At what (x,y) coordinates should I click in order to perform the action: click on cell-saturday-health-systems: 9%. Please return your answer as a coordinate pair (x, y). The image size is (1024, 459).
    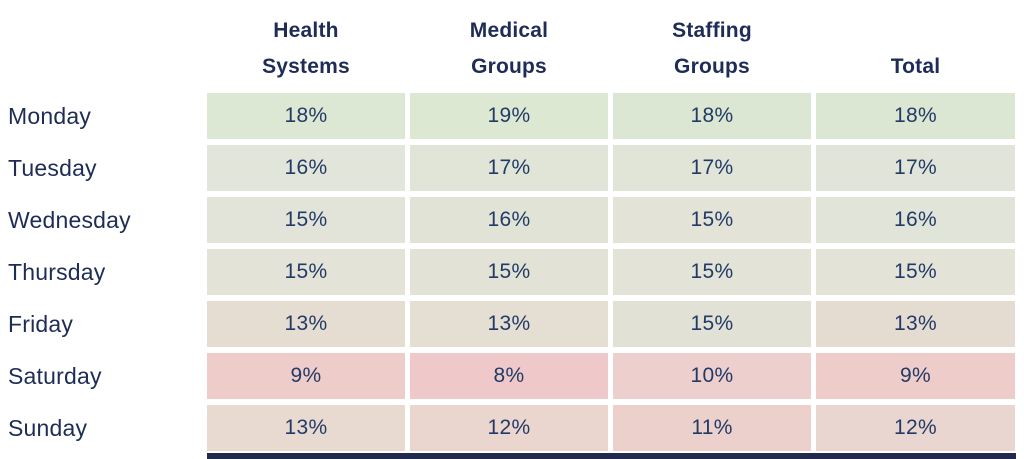
    Looking at the image, I should click on (306, 376).